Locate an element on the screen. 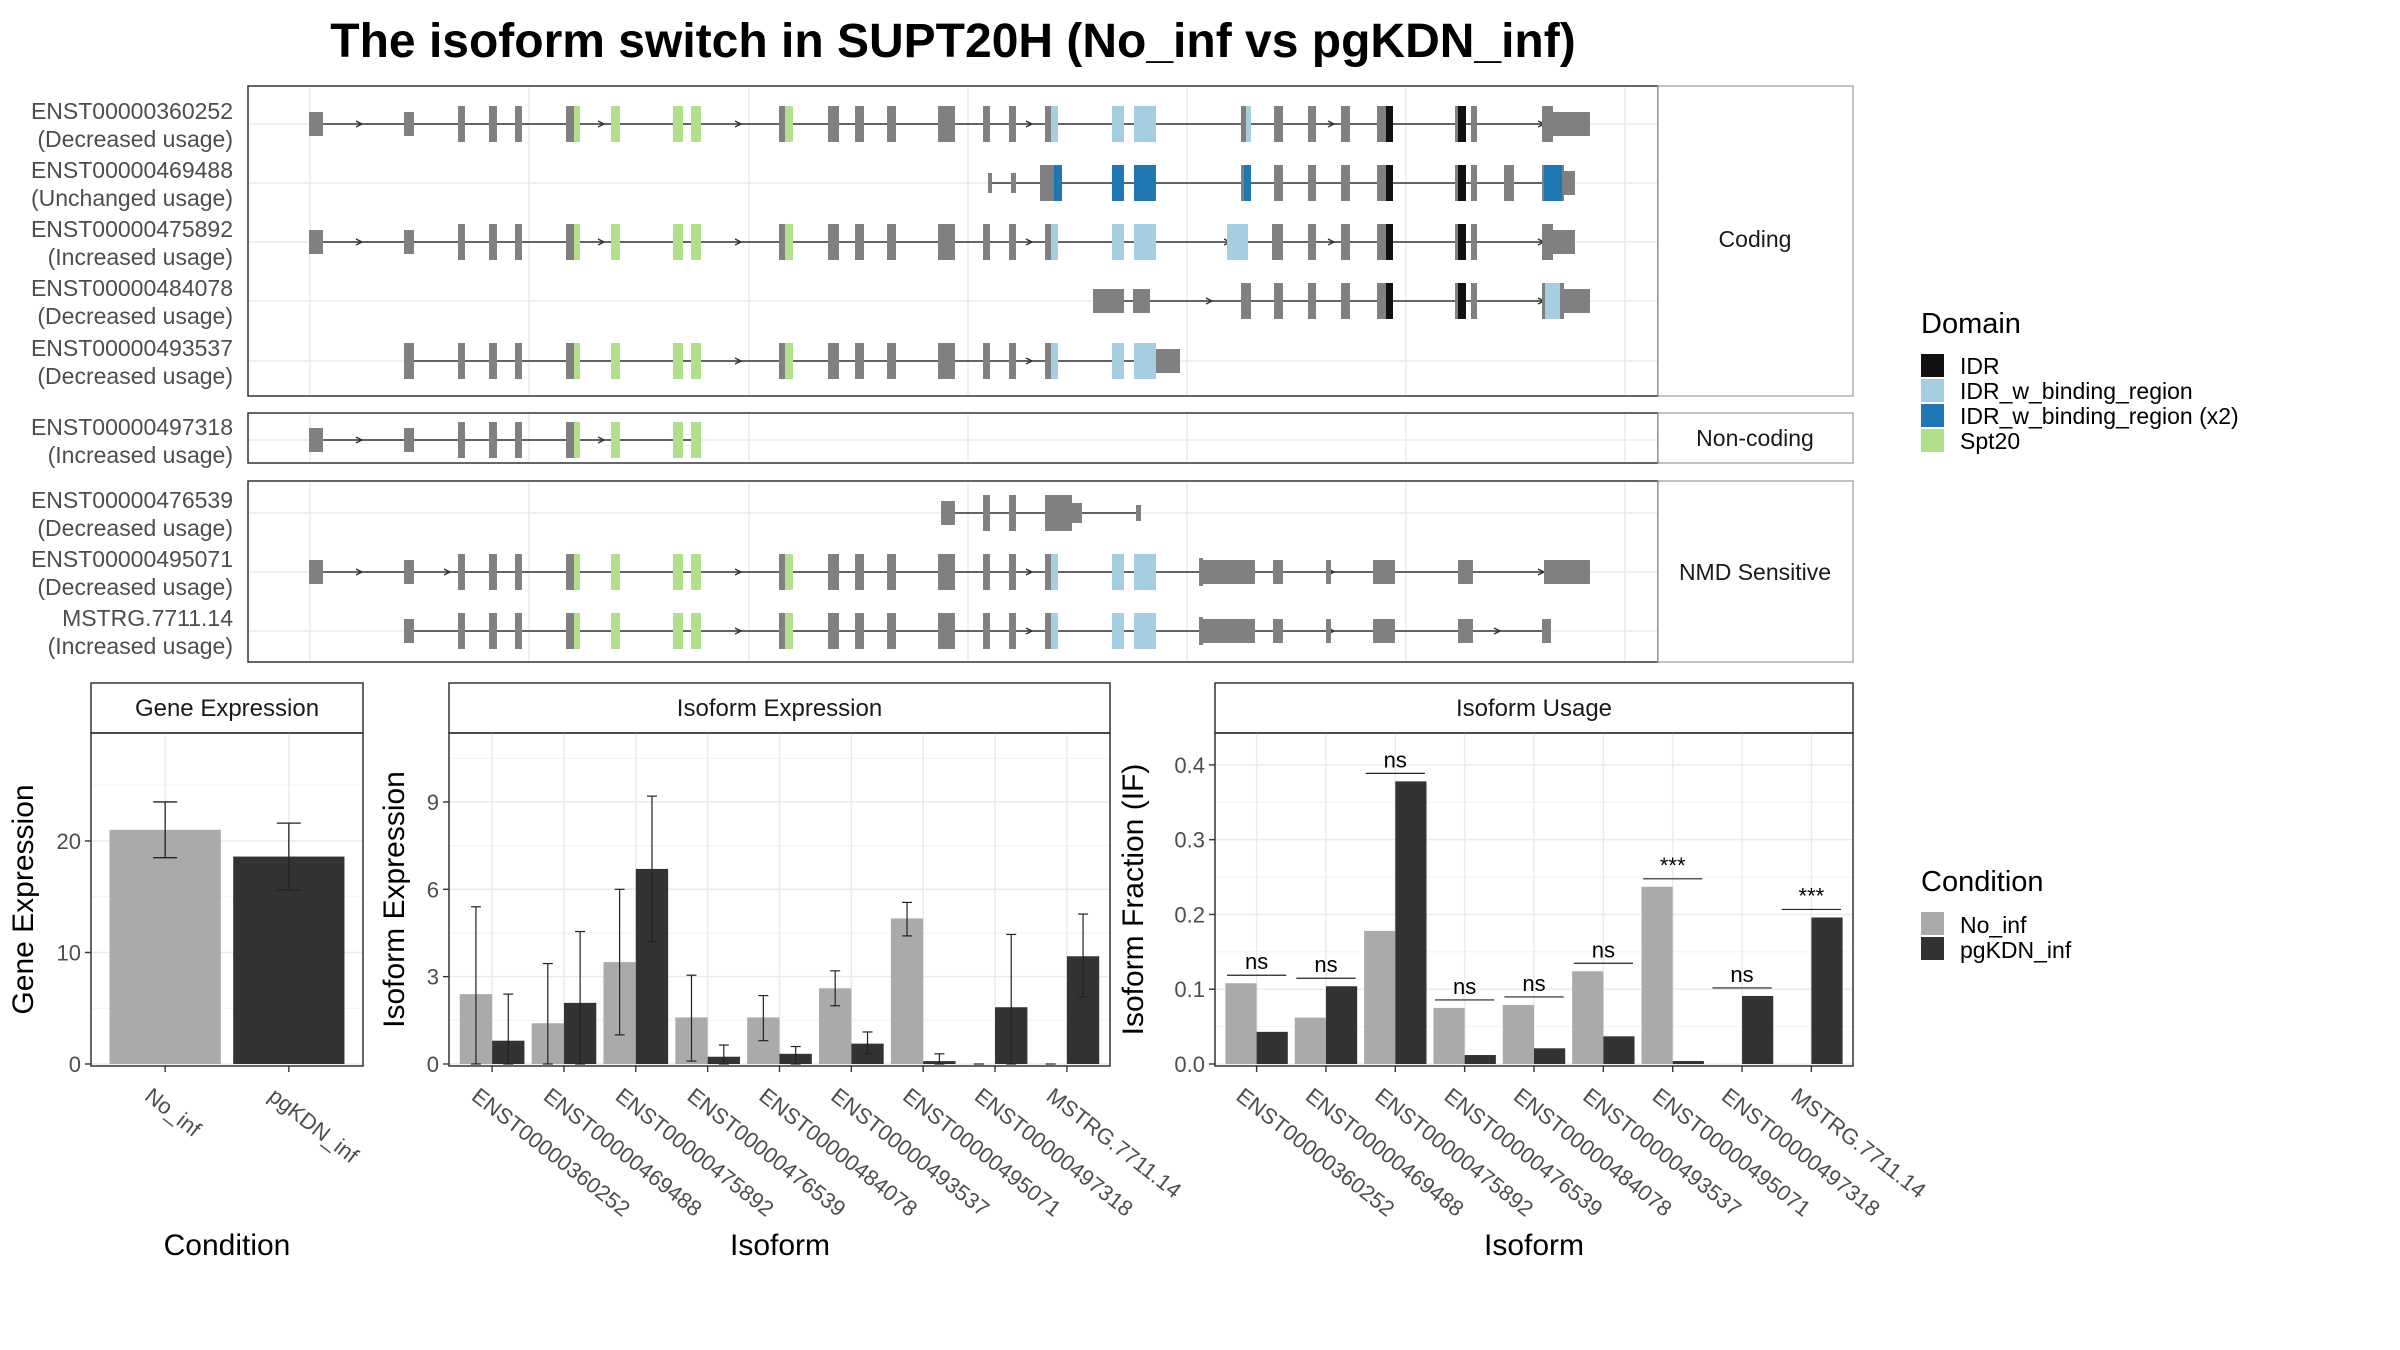 The height and width of the screenshot is (1350, 2400). transcript-id-label: ENST00000497318 is located at coordinates (132, 427).